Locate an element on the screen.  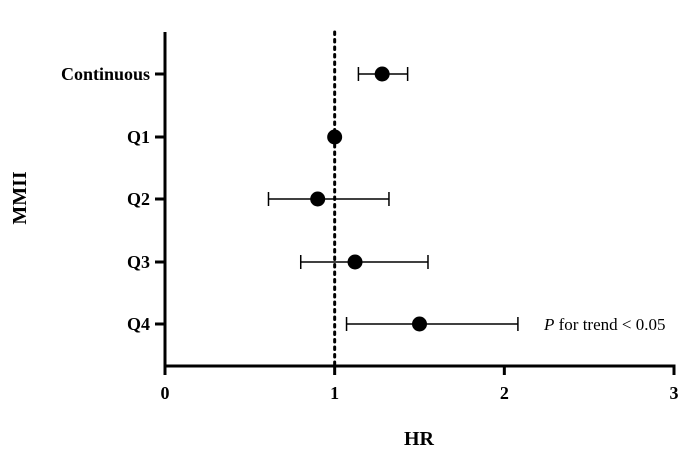
x-tick-label: 2 is located at coordinates (504, 393).